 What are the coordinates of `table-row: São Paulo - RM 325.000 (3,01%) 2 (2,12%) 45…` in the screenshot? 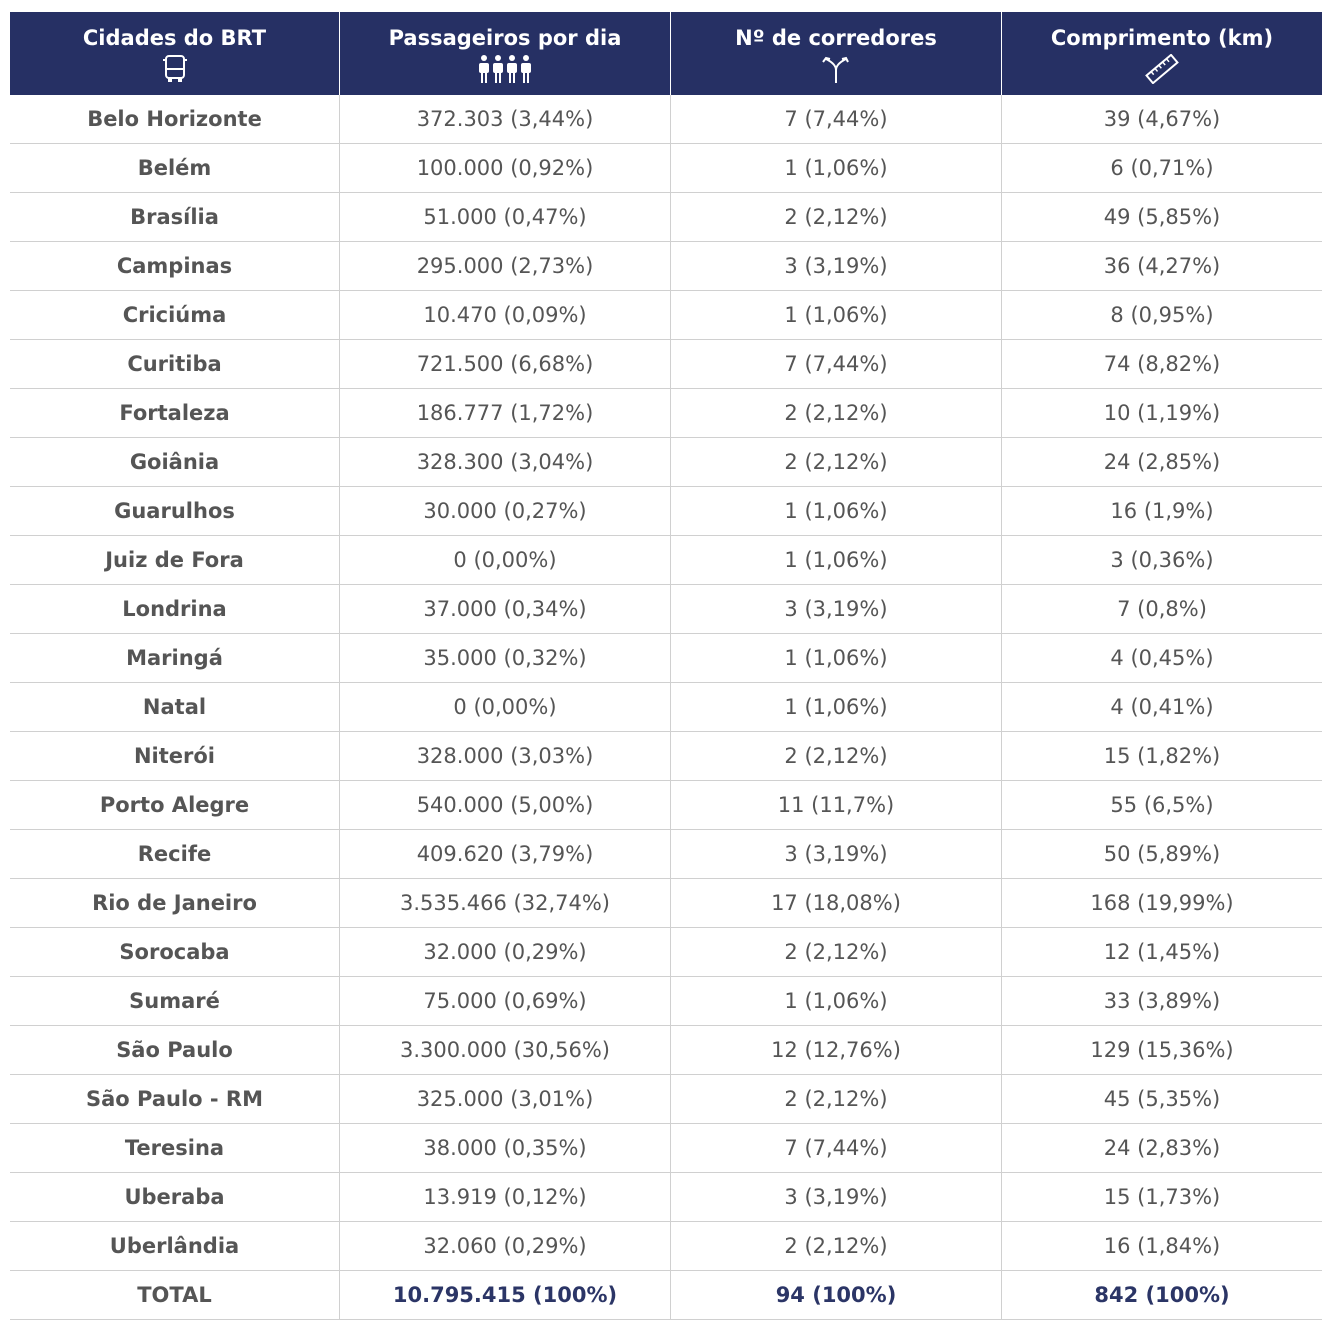 It's located at (666, 1099).